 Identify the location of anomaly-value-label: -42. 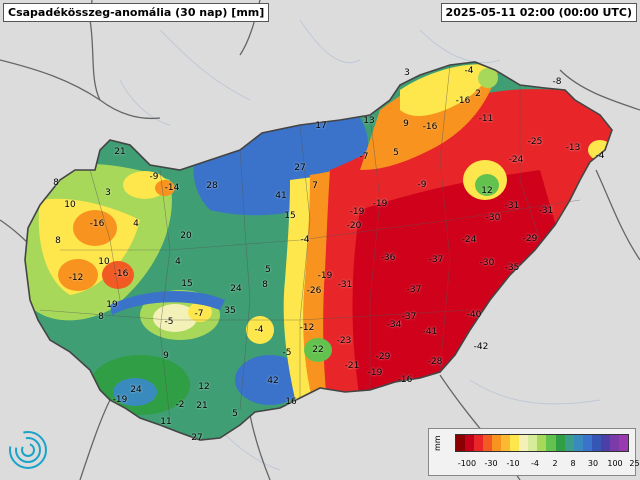
(481, 347).